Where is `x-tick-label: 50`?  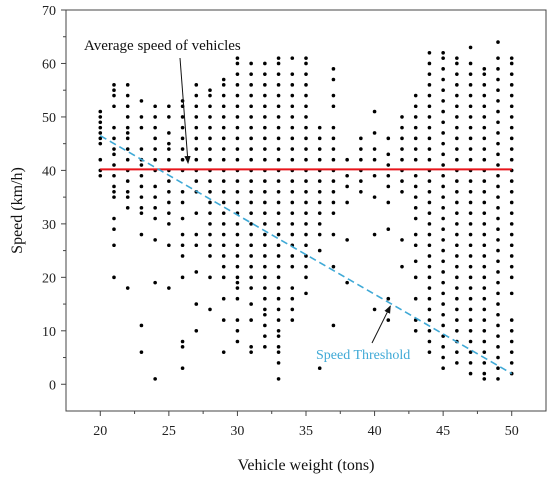 x-tick-label: 50 is located at coordinates (512, 431).